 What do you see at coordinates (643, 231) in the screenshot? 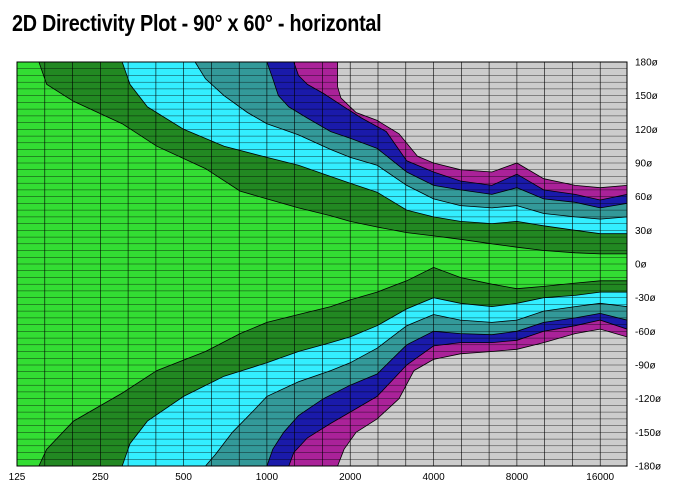
I see `y-tick-label: 30ø` at bounding box center [643, 231].